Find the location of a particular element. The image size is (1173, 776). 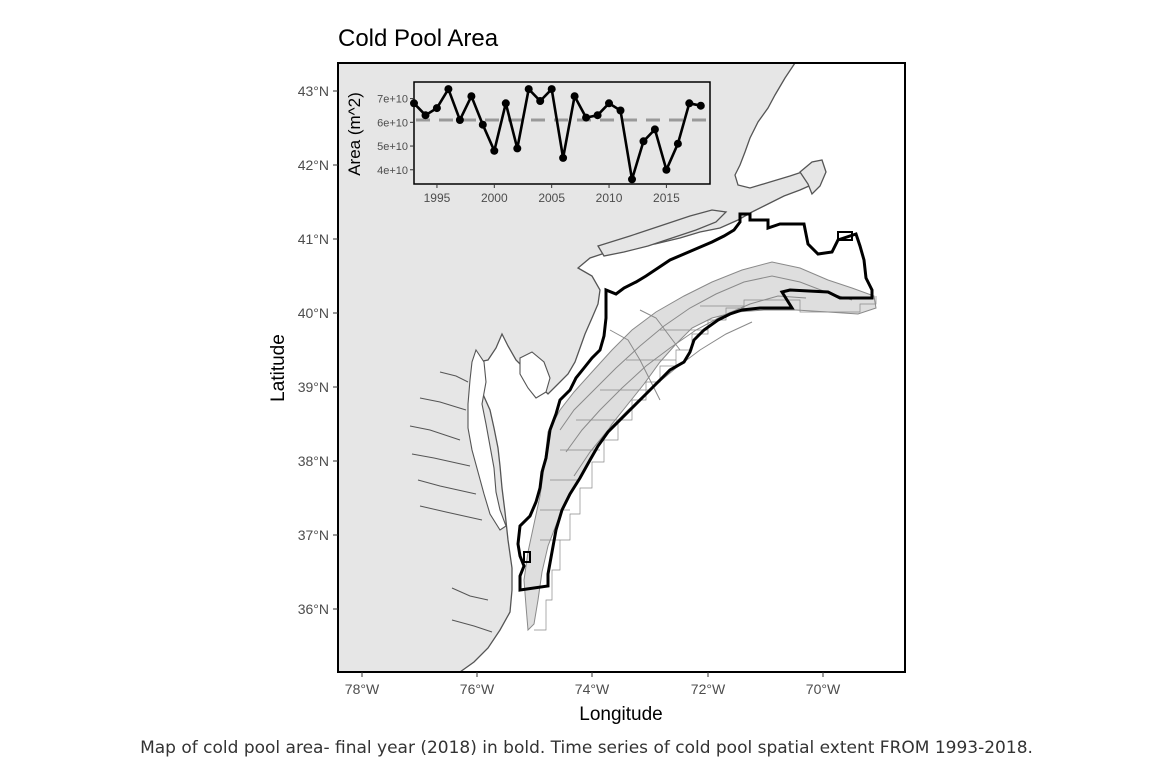

inset-y-tick-label: 4e+10 is located at coordinates (392, 171).